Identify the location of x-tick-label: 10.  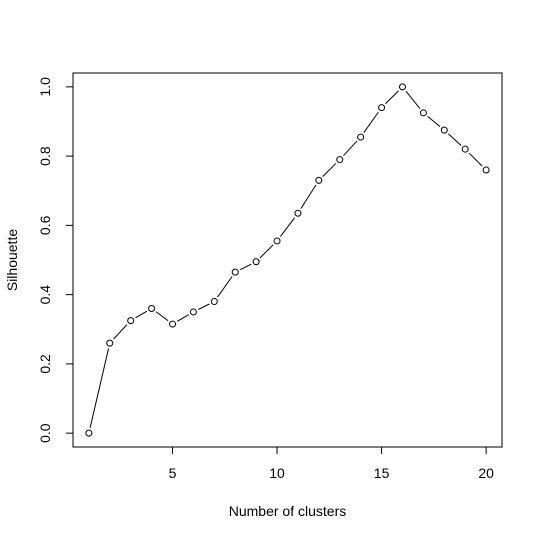
(277, 473).